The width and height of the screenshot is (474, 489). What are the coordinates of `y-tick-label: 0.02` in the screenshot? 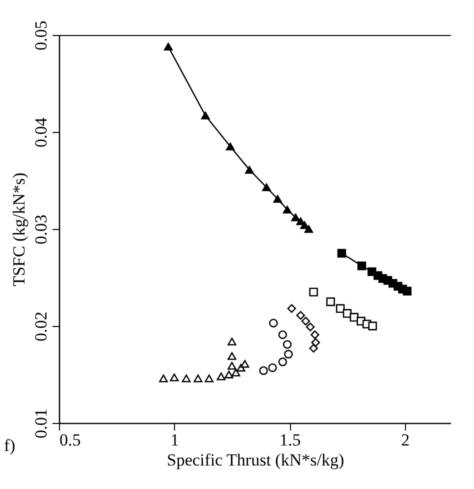 It's located at (41, 327).